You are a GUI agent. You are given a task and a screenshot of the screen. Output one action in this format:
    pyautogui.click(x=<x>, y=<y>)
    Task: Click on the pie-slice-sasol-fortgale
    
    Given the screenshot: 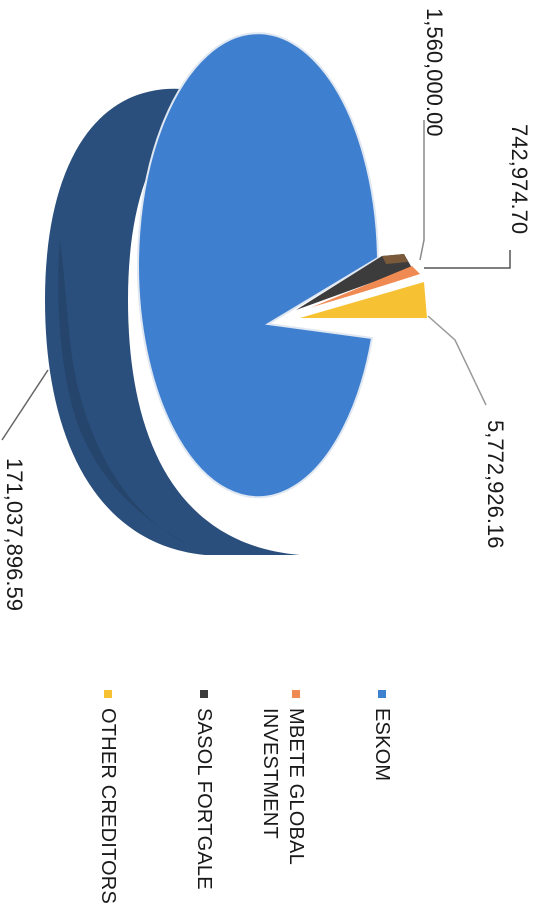 What is the action you would take?
    pyautogui.click(x=354, y=282)
    